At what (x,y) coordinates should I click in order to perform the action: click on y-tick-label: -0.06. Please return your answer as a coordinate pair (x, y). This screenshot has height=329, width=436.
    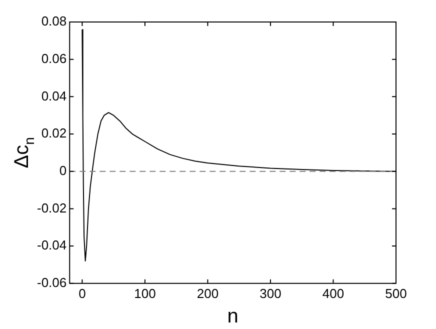
    Looking at the image, I should click on (51, 282).